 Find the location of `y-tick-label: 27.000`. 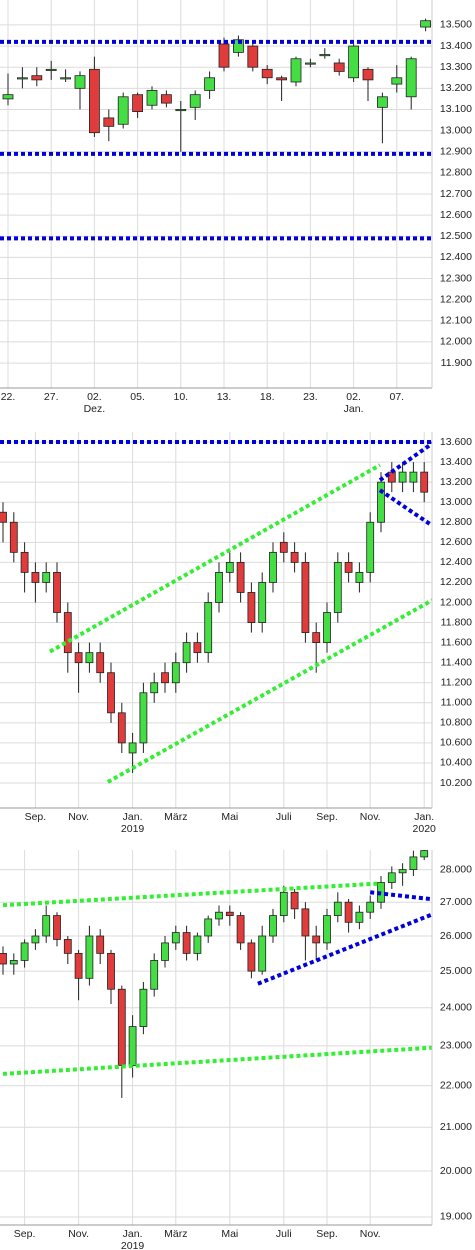

y-tick-label: 27.000 is located at coordinates (456, 902).